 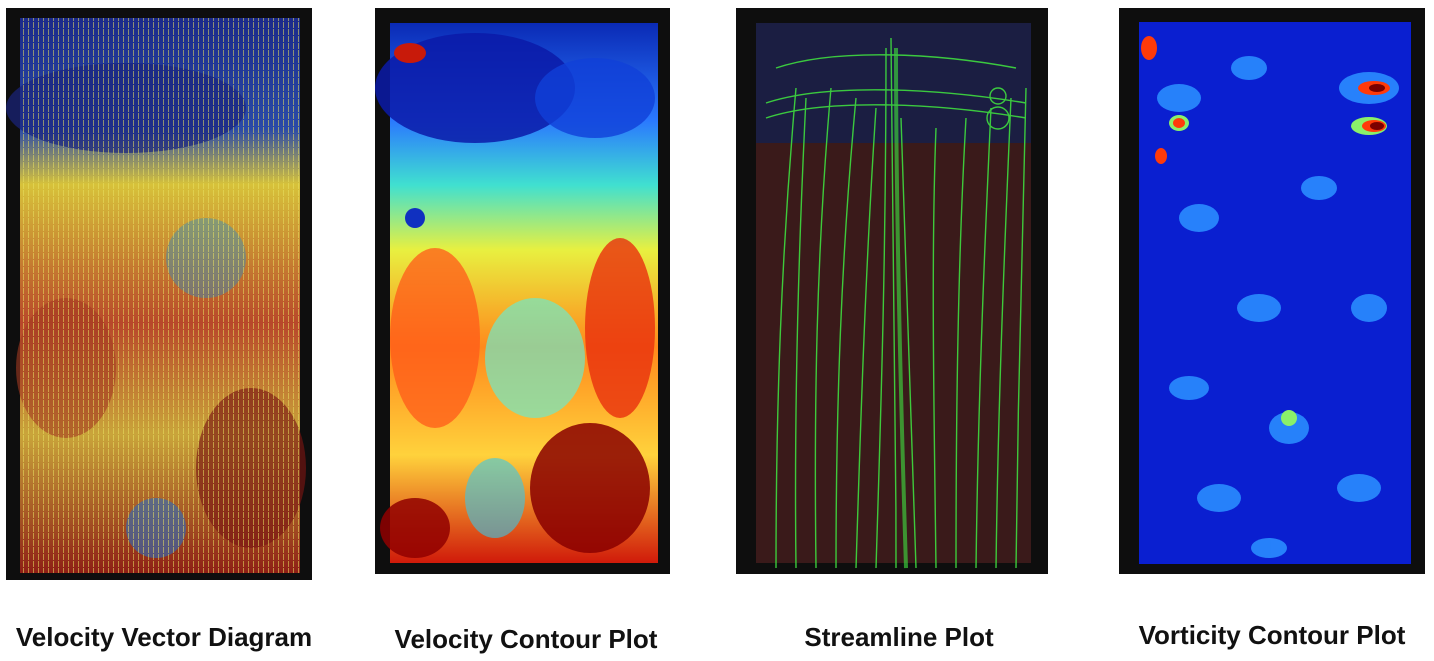 What do you see at coordinates (164, 637) in the screenshot?
I see `panel-caption: Velocity Vector Diagram` at bounding box center [164, 637].